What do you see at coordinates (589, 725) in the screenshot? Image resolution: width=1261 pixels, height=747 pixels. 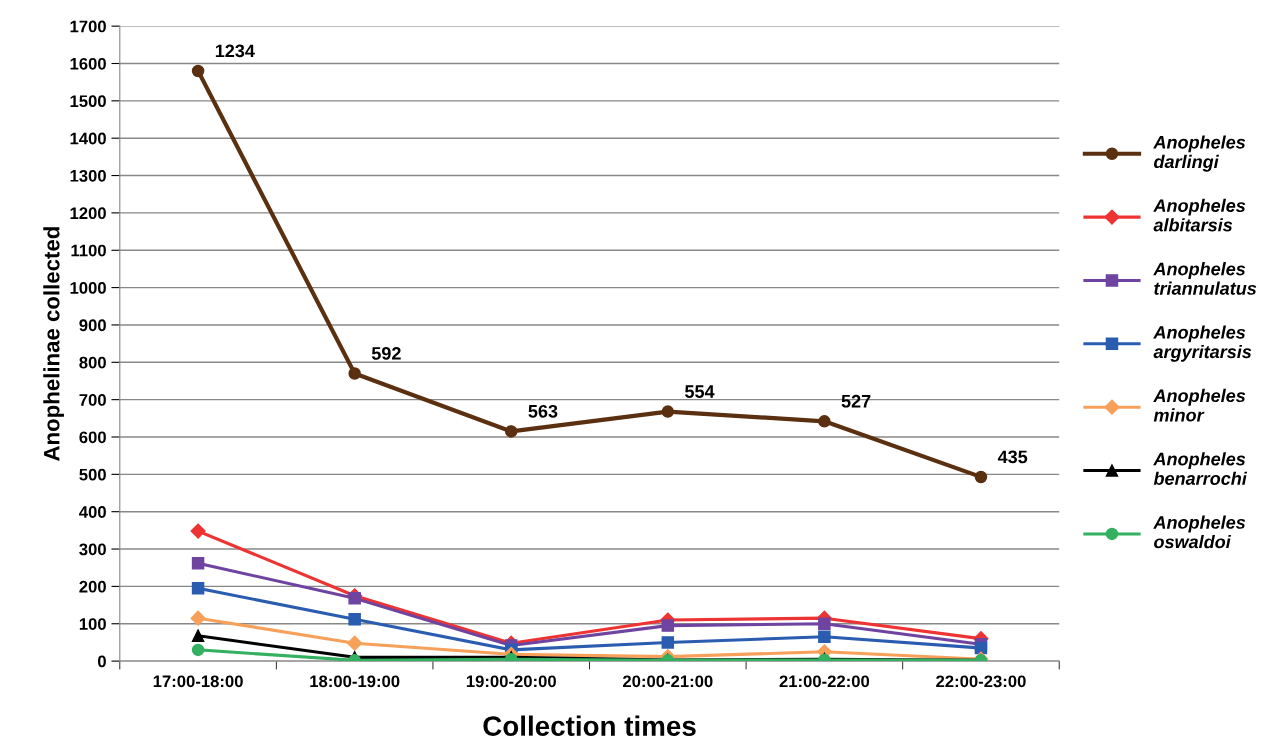 I see `x-axis-title: Collection times` at bounding box center [589, 725].